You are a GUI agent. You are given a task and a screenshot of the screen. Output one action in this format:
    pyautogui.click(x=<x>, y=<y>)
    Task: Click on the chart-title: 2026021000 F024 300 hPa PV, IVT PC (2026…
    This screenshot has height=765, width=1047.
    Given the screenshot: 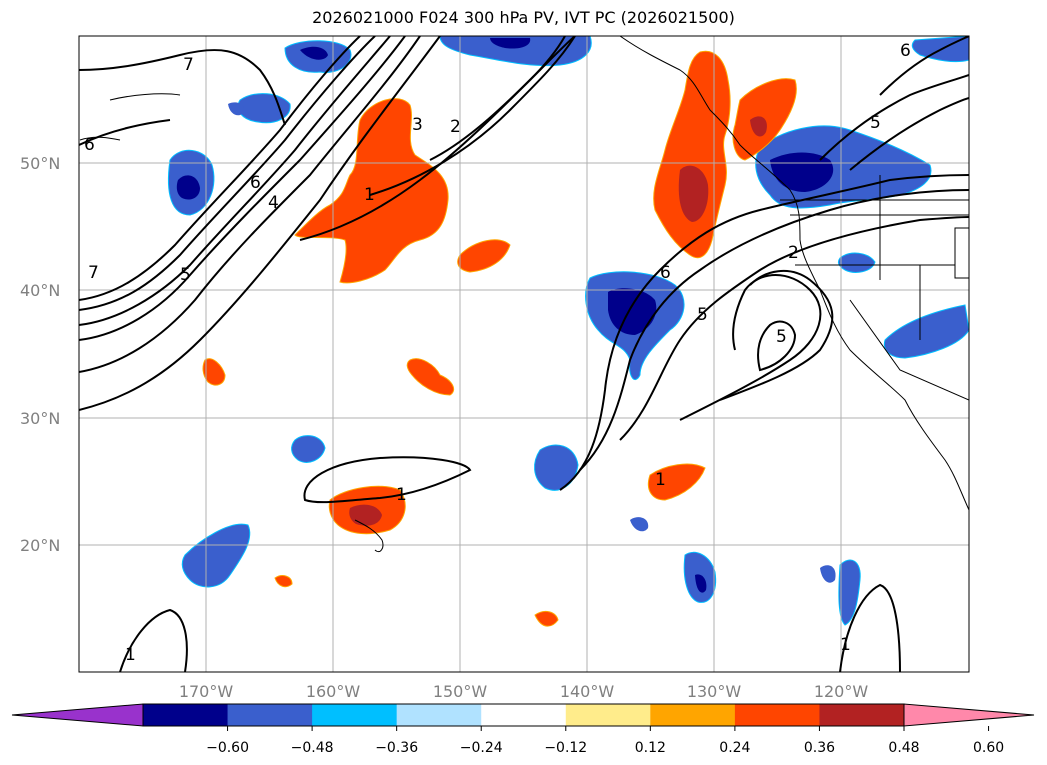 What is the action you would take?
    pyautogui.click(x=523, y=17)
    